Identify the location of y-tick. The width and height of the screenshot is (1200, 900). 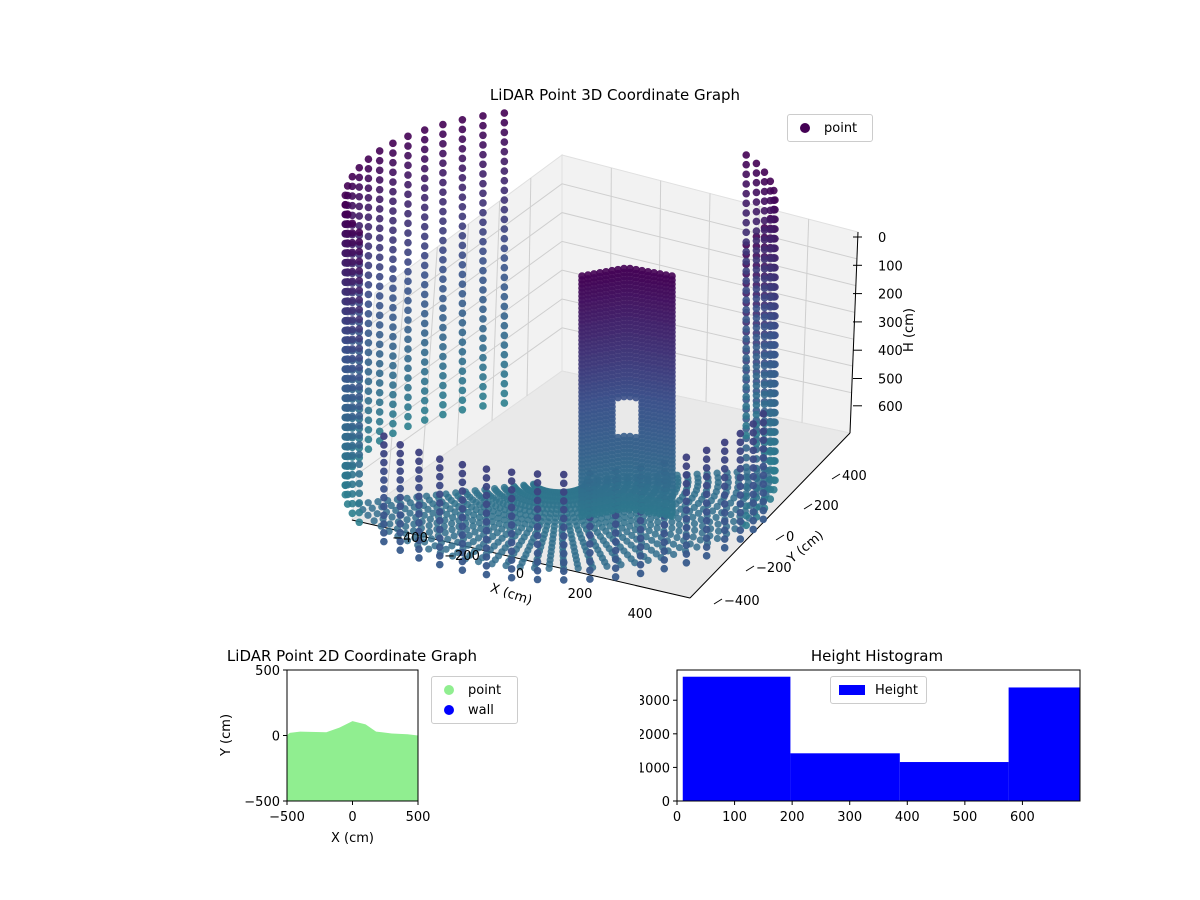
(718, 601).